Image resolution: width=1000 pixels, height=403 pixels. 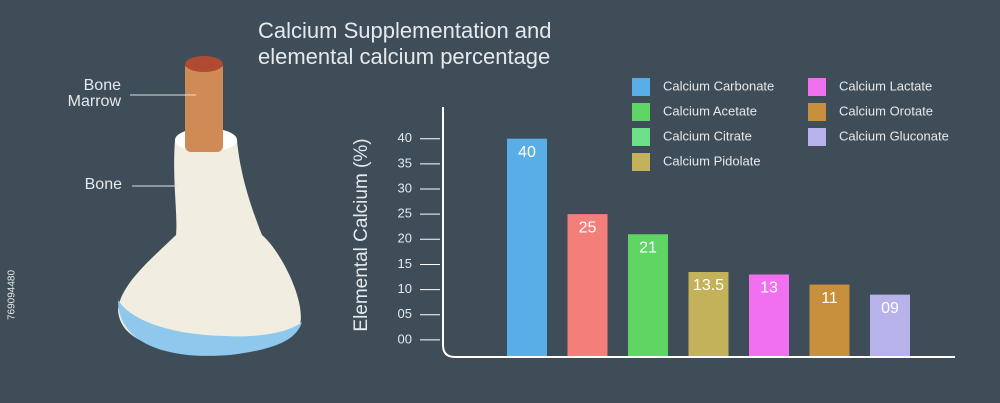 I want to click on legend-label: Calcium Carbonate, so click(x=718, y=85).